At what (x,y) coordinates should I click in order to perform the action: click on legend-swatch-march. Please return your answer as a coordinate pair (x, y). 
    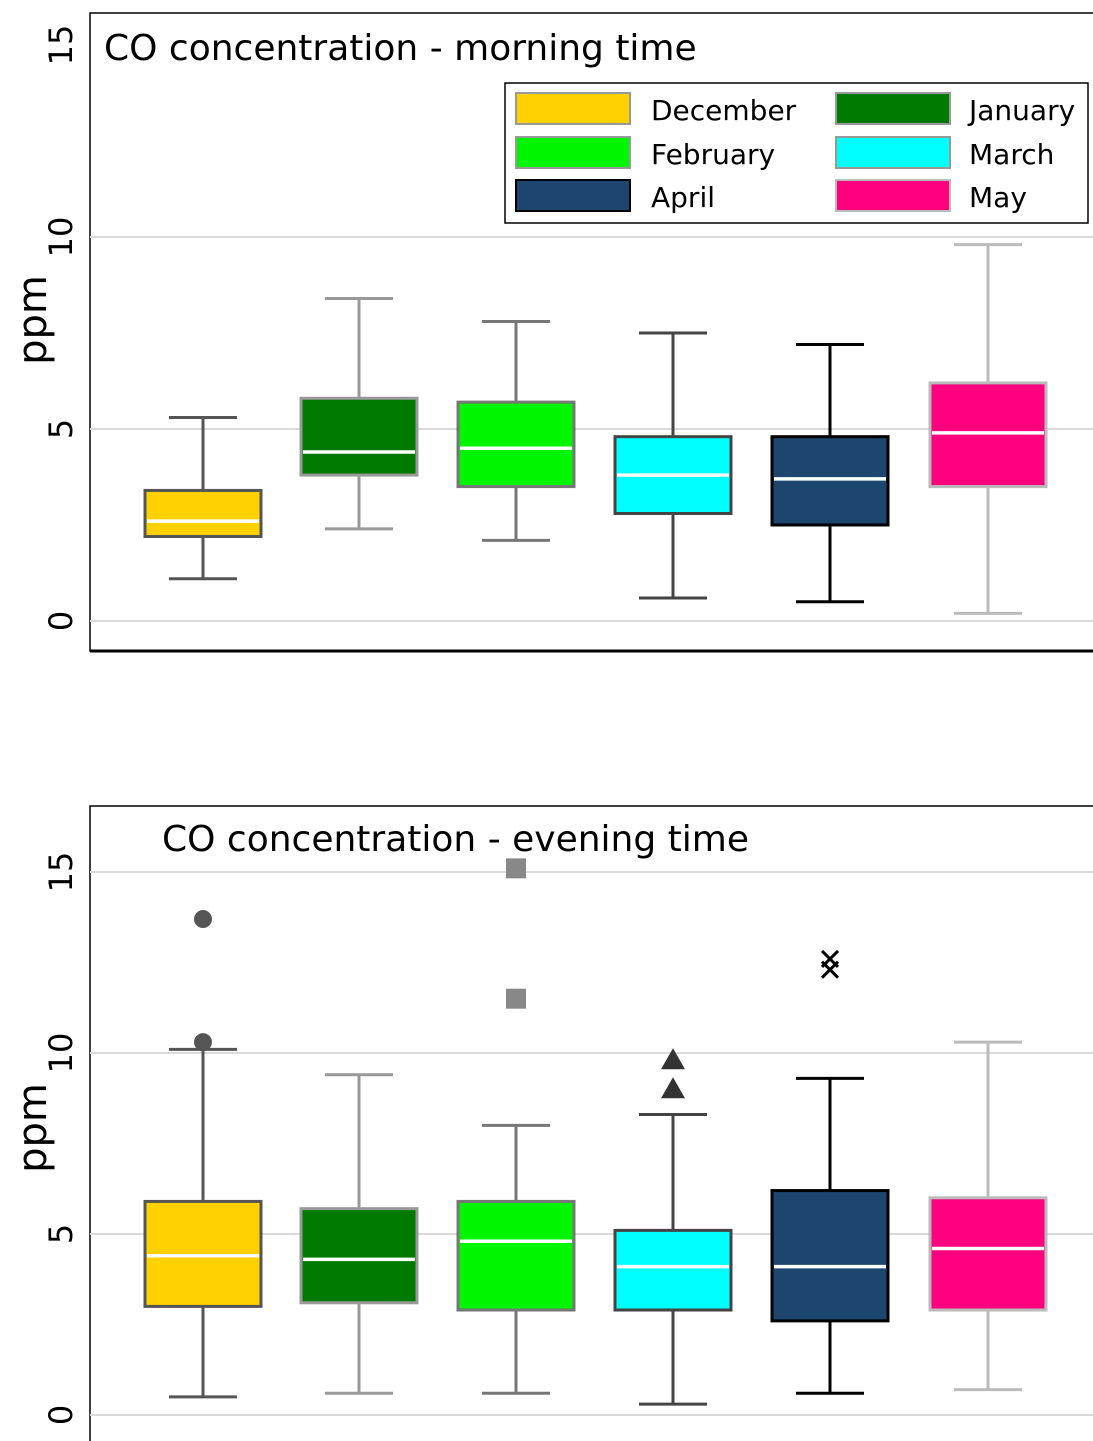
    Looking at the image, I should click on (893, 152).